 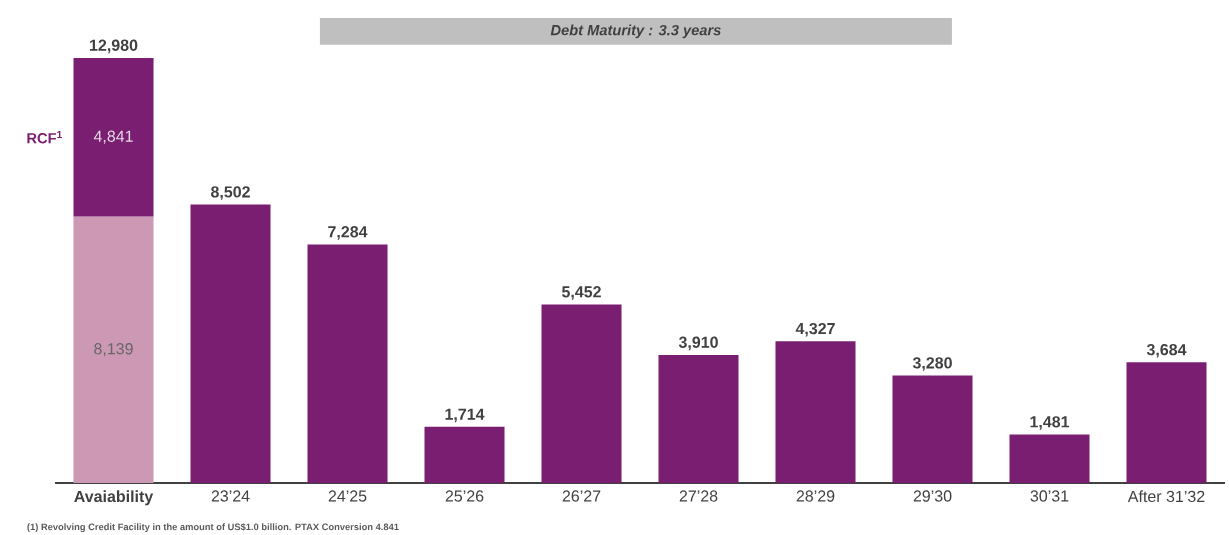 What do you see at coordinates (581, 496) in the screenshot?
I see `x-tick-label: 26’27` at bounding box center [581, 496].